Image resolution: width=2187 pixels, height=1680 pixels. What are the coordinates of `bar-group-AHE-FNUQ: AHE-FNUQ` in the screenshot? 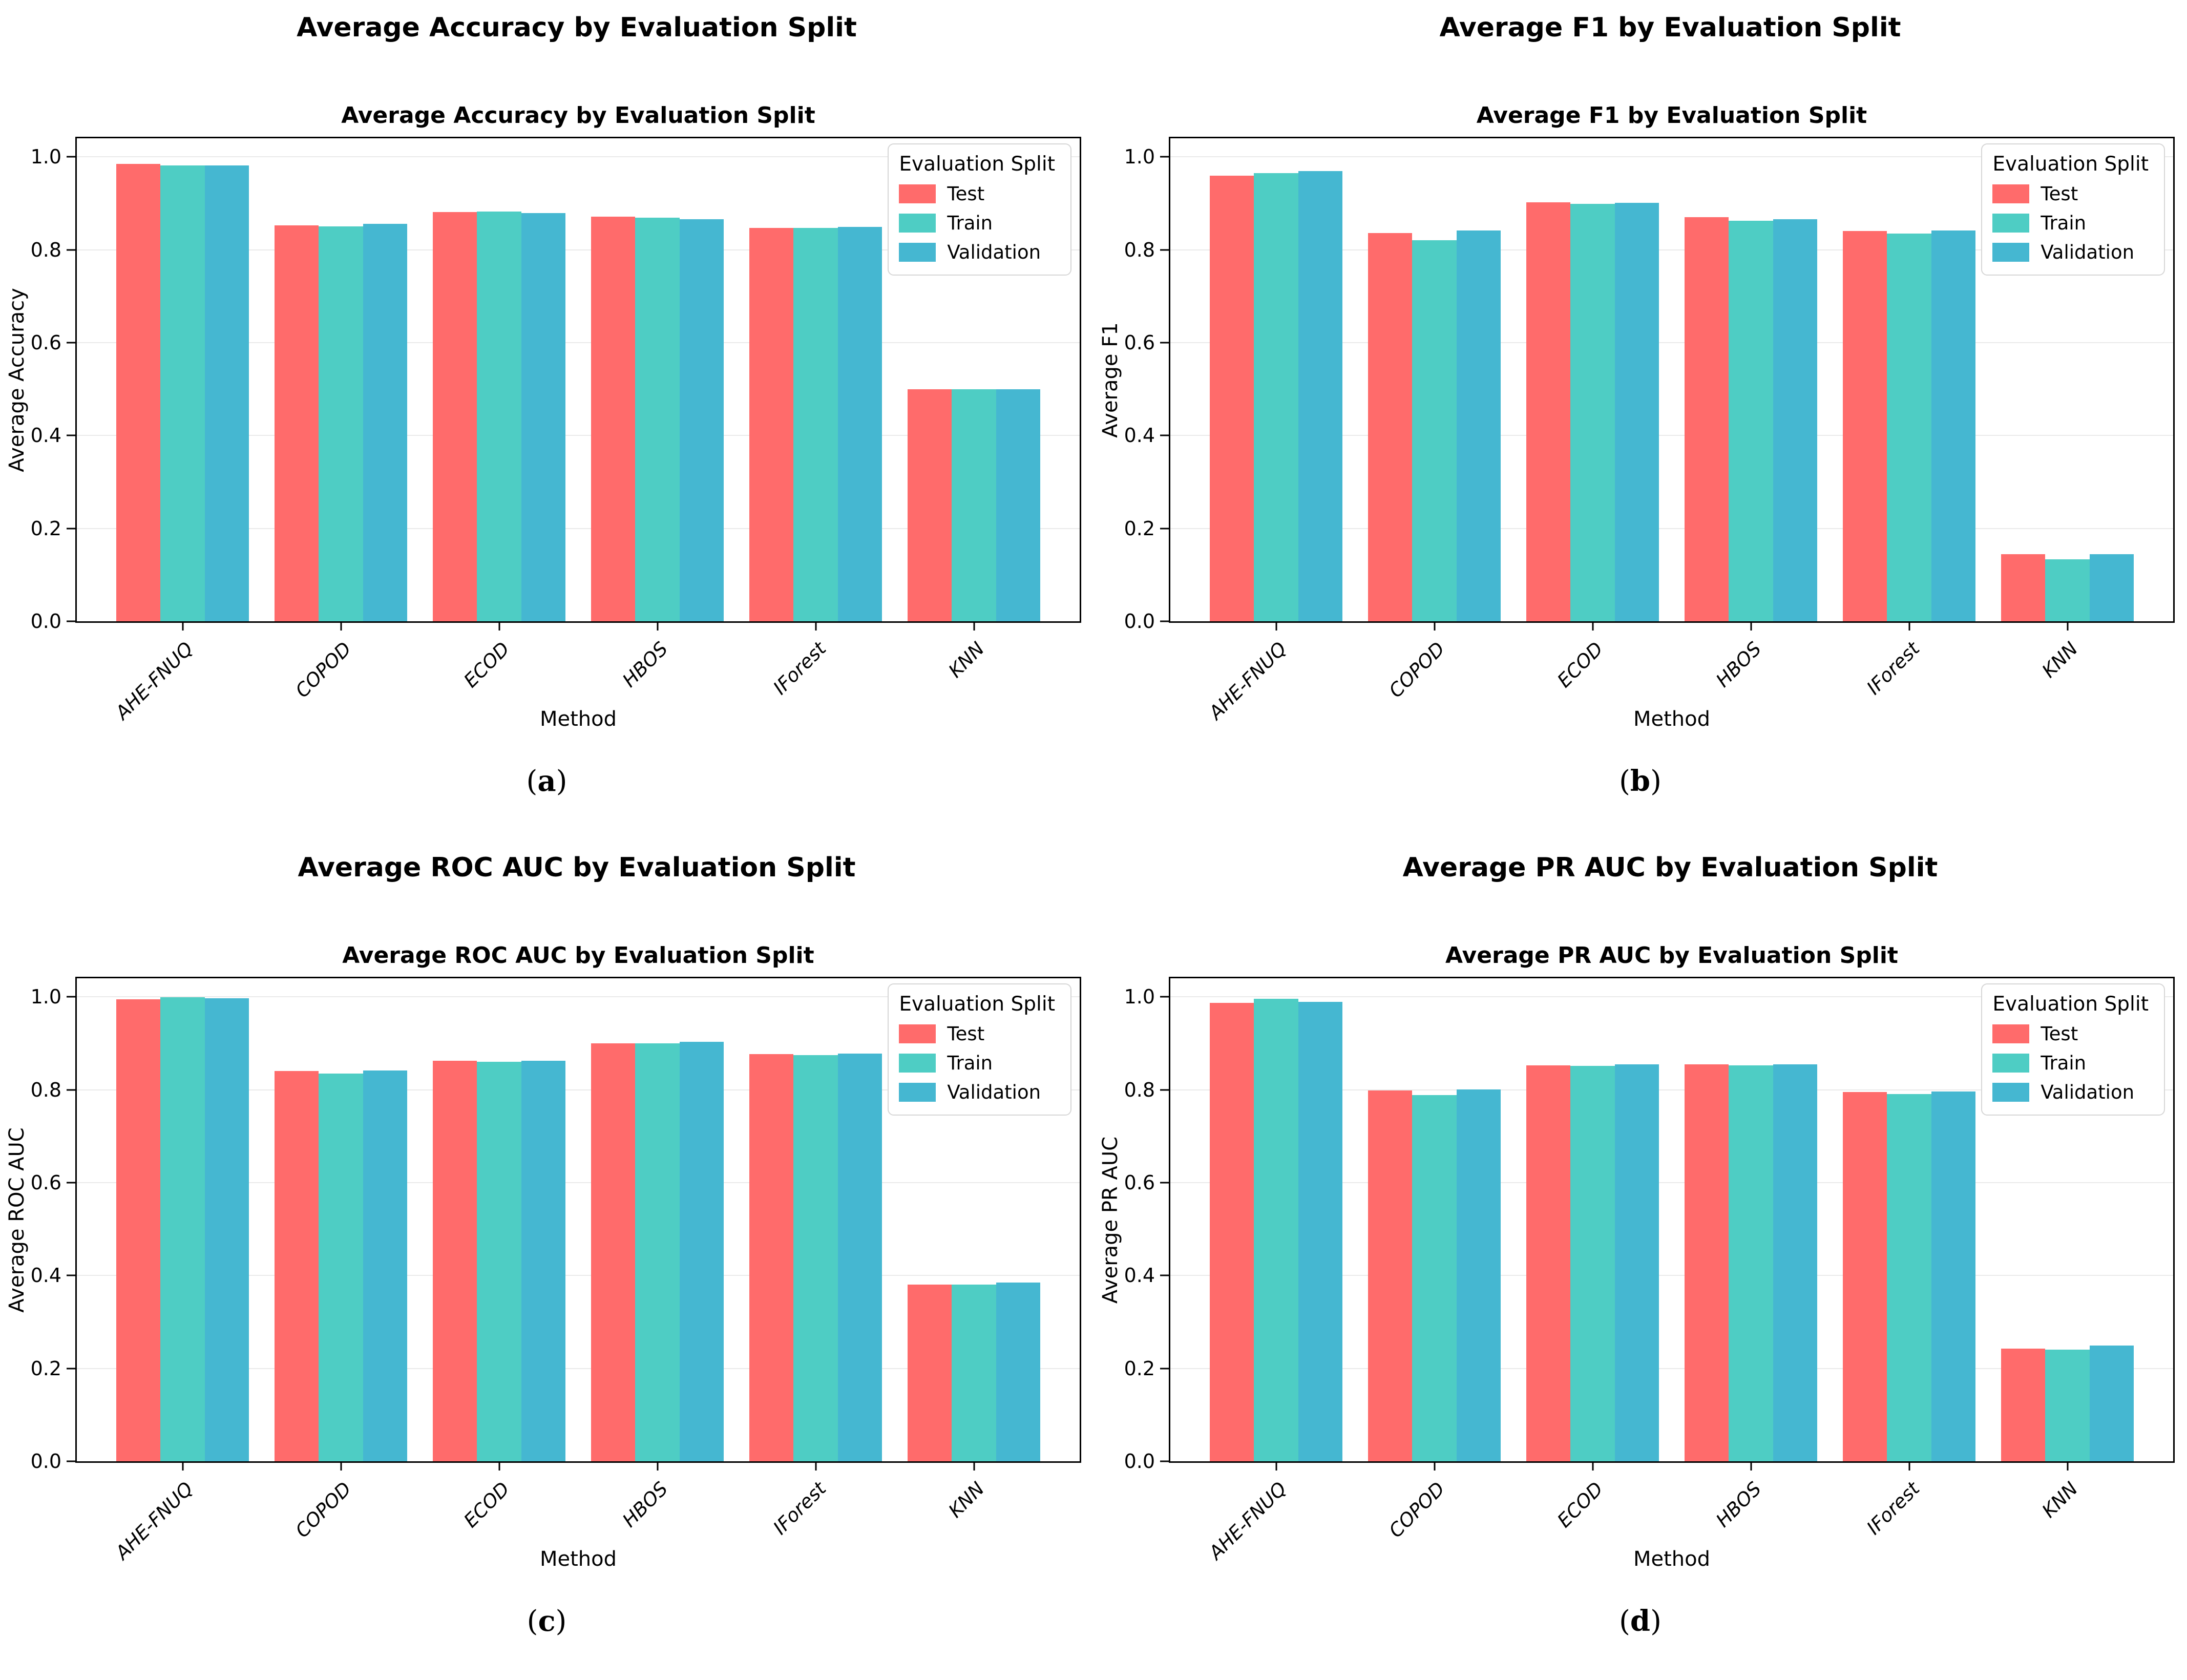 It's located at (182, 1271).